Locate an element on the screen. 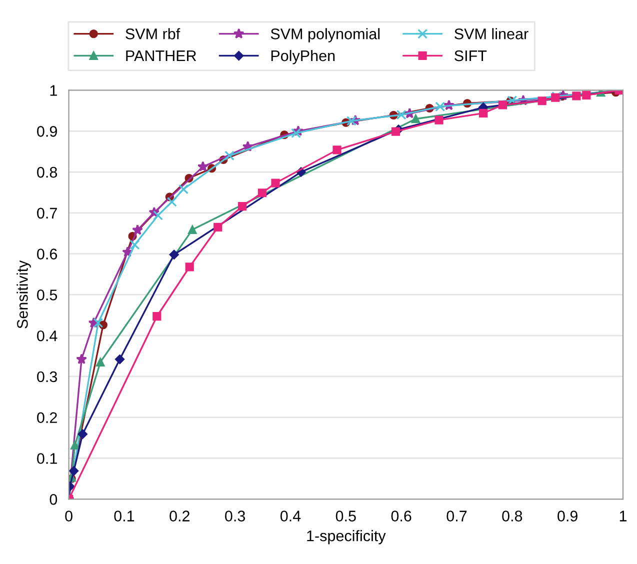 The height and width of the screenshot is (564, 637). x-tick-label: 0.4 is located at coordinates (290, 516).